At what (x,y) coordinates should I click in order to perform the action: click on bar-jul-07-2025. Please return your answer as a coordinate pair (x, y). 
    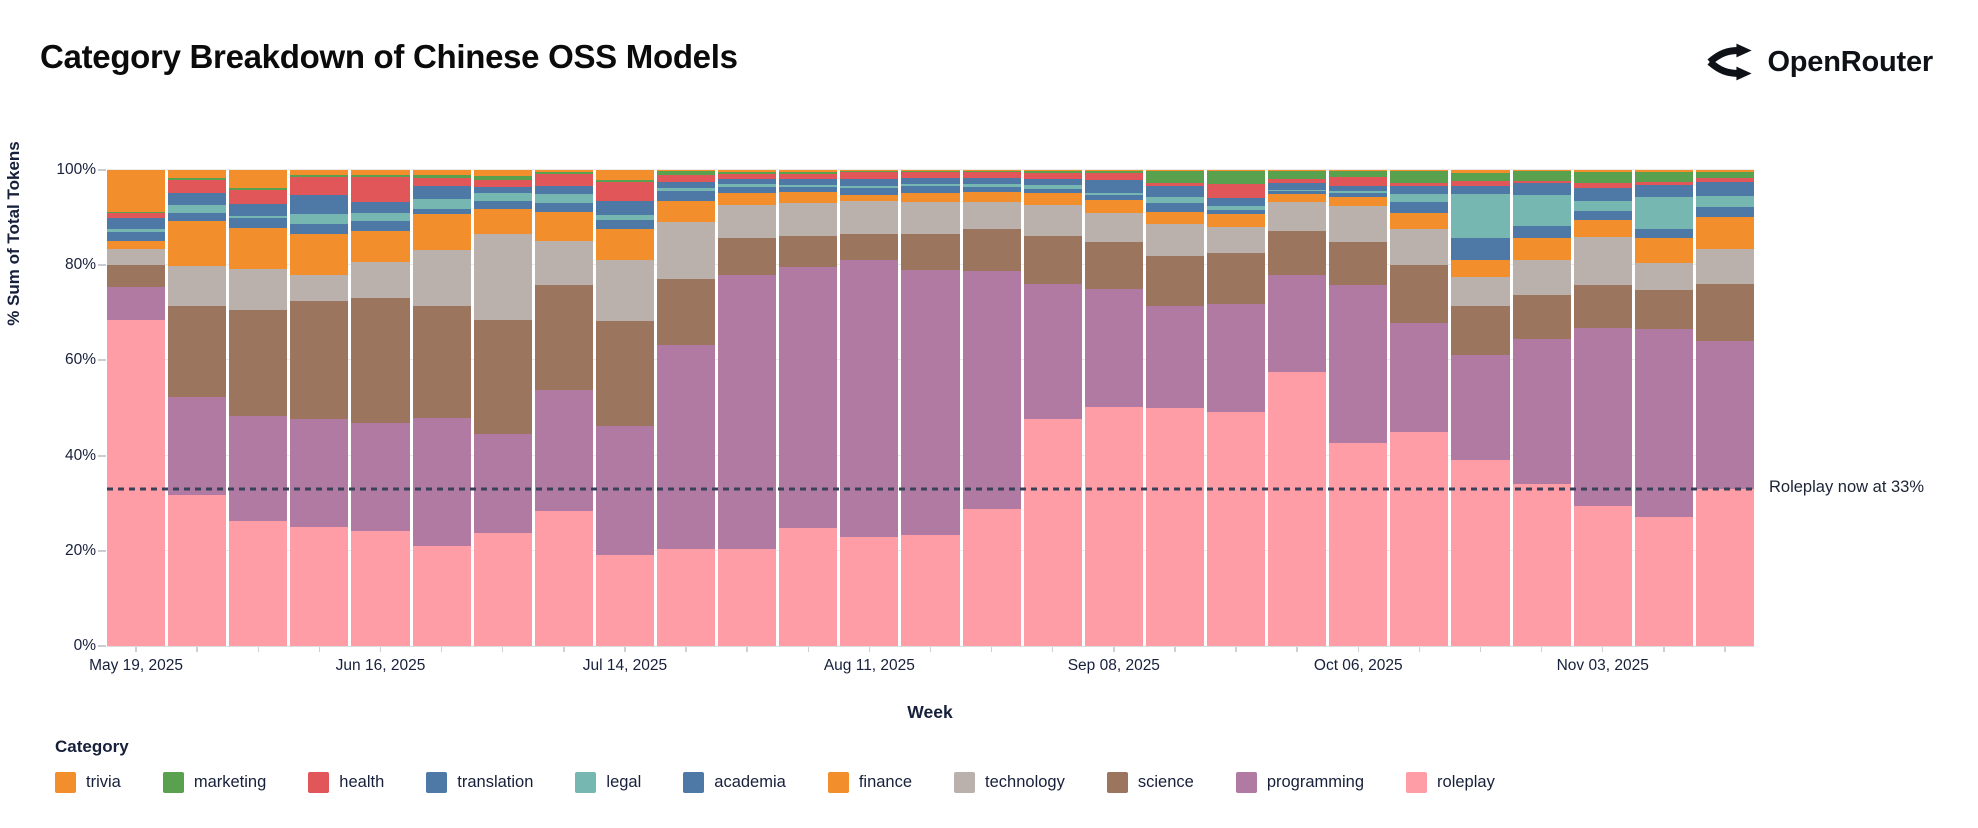
    Looking at the image, I should click on (563, 408).